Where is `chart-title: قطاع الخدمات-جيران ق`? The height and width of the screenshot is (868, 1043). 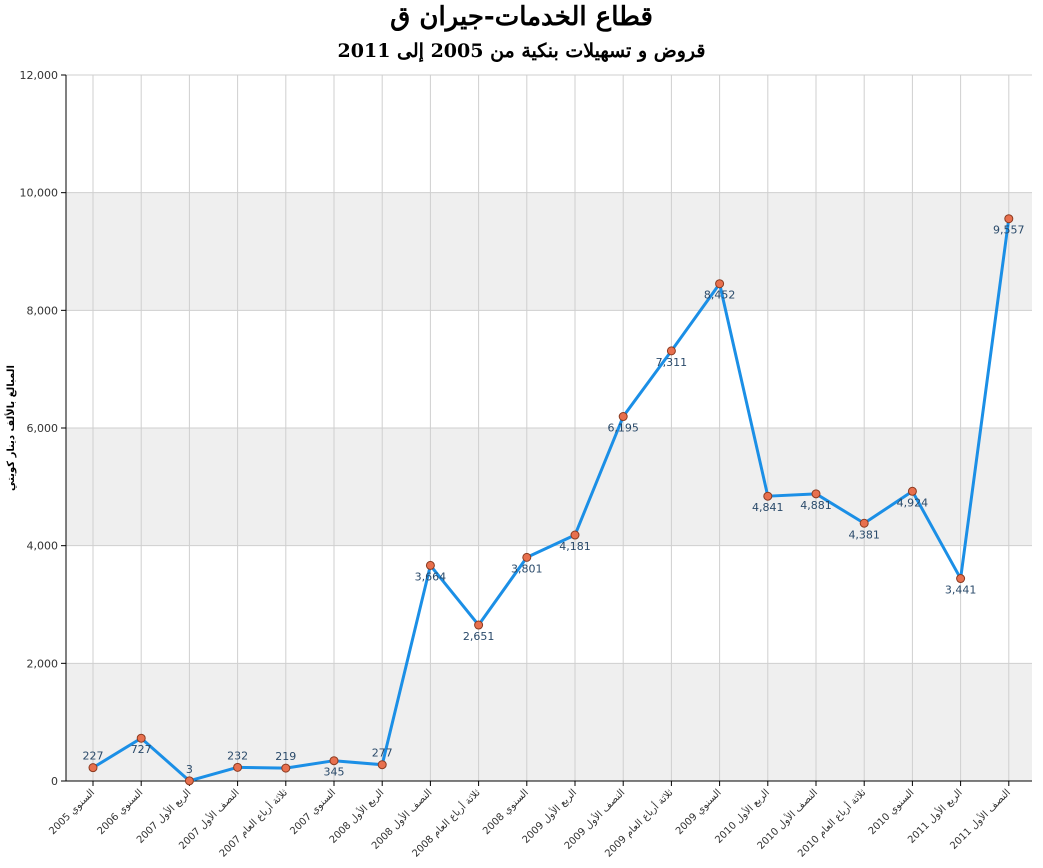 chart-title: قطاع الخدمات-جيران ق is located at coordinates (521, 17).